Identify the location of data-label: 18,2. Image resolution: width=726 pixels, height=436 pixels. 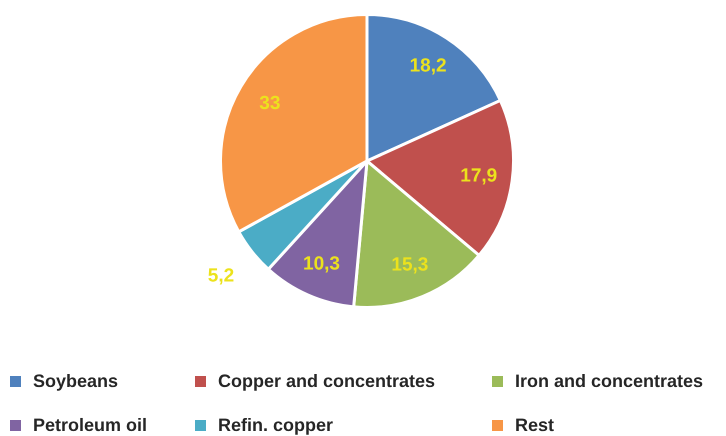
(428, 65).